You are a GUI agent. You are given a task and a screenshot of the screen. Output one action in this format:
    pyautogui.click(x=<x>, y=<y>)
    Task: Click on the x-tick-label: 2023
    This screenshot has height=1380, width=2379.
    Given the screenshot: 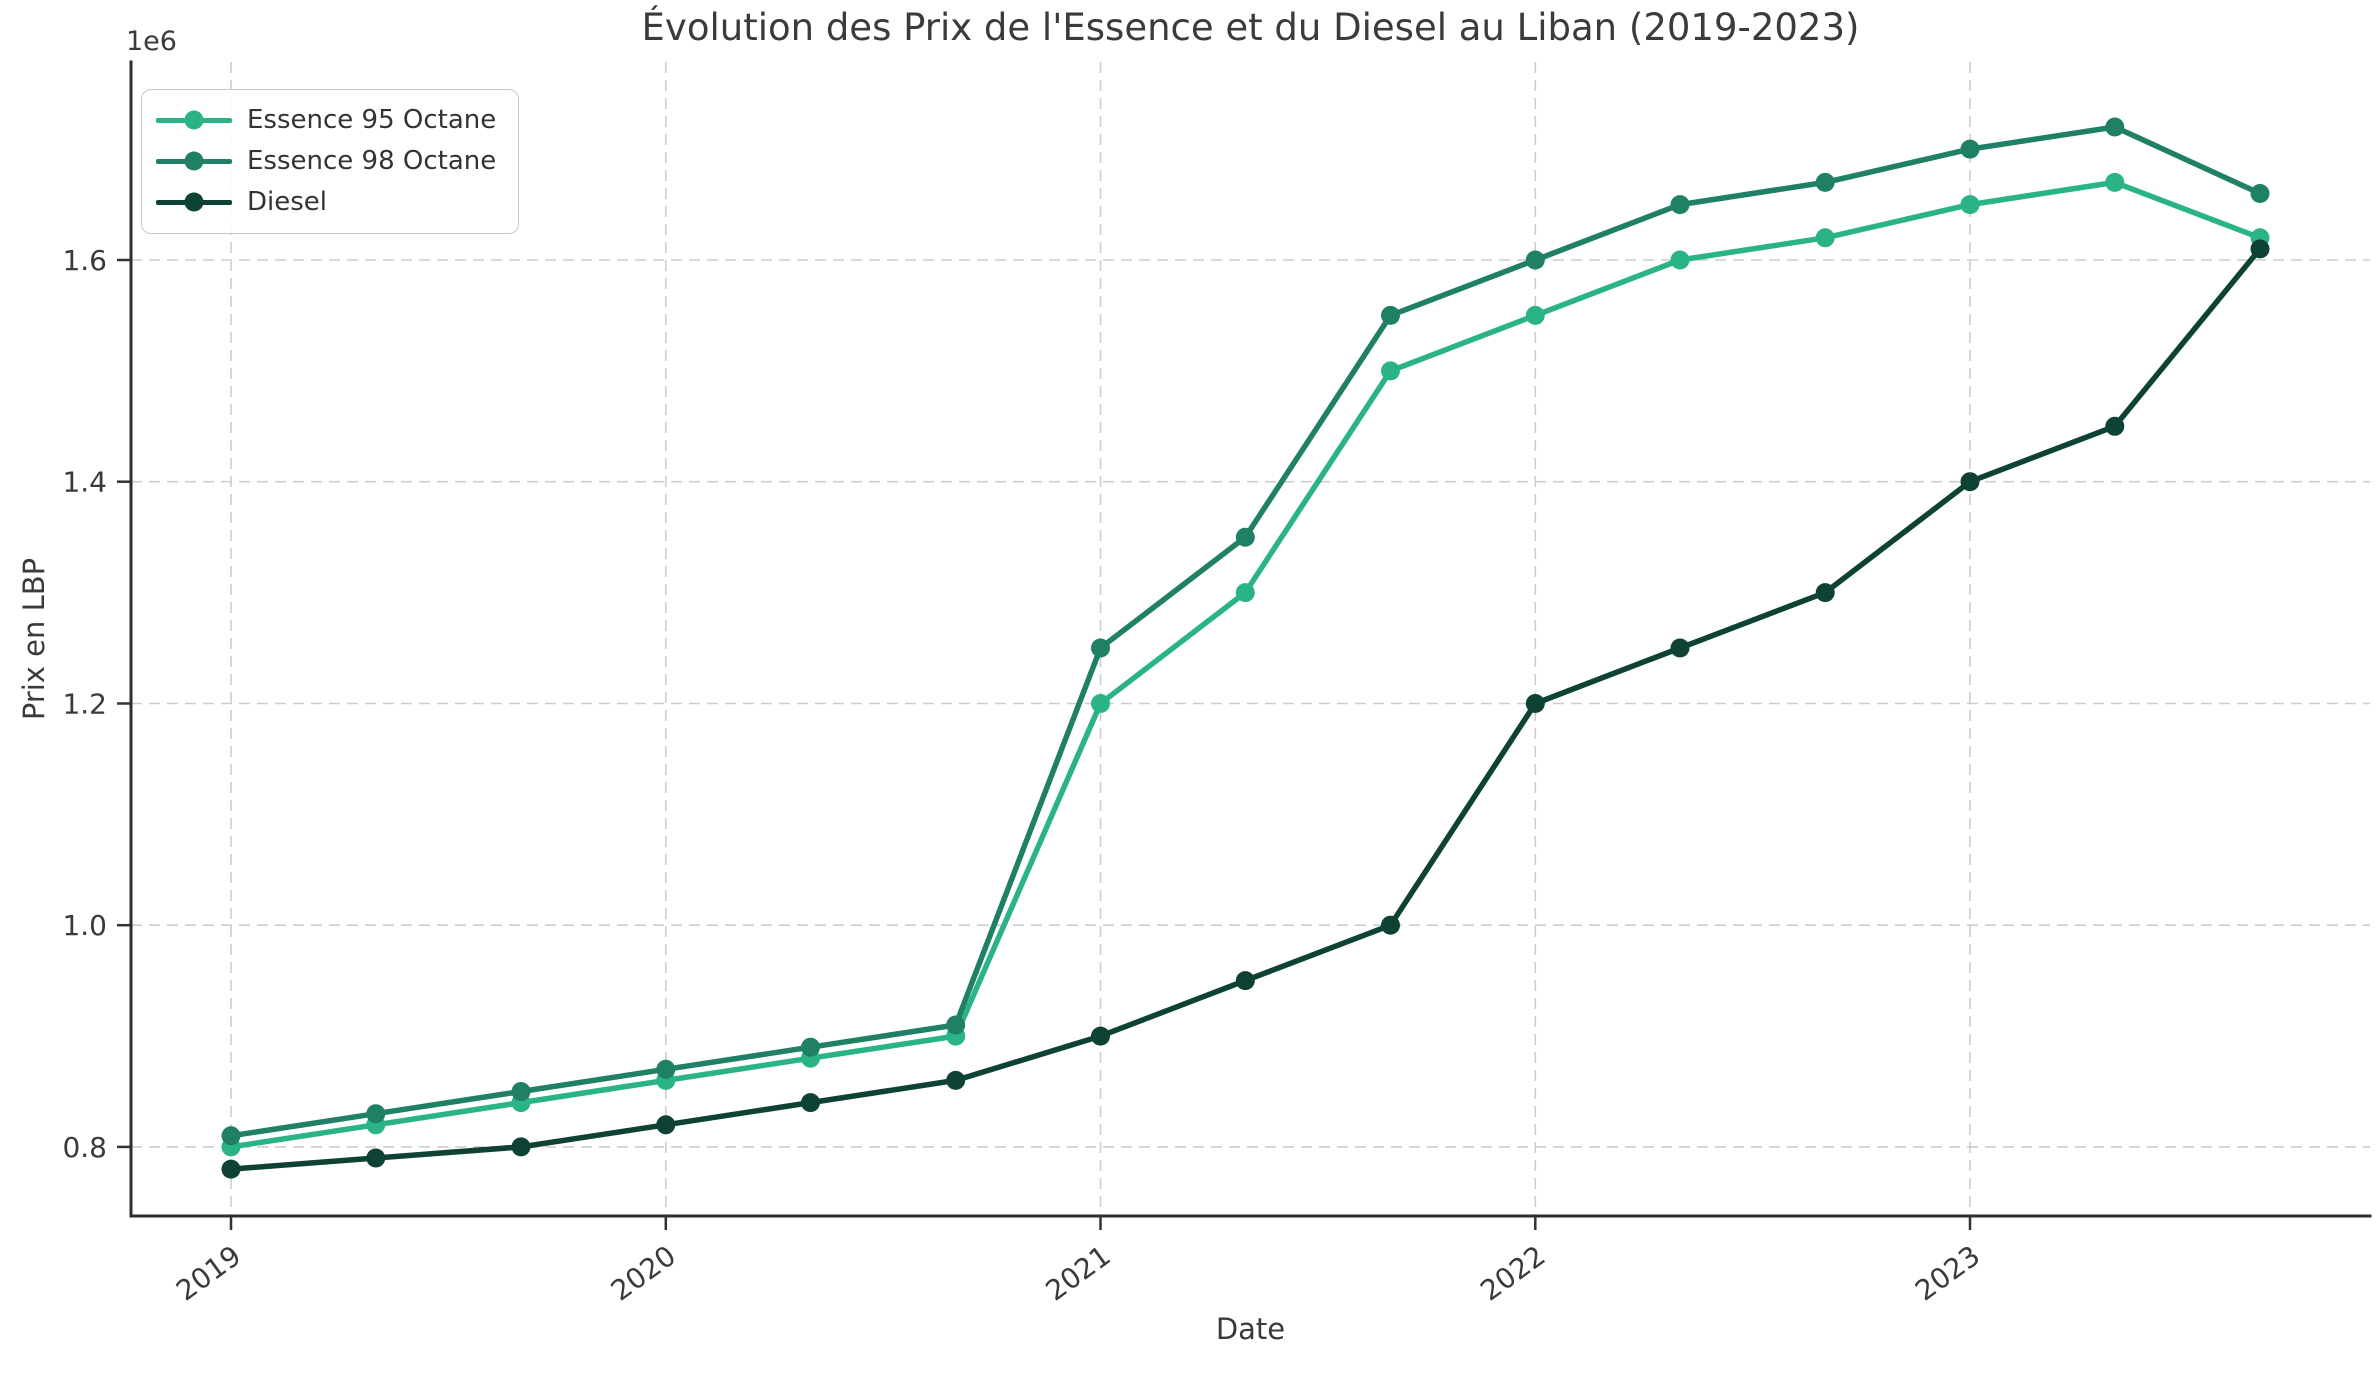 What is the action you would take?
    pyautogui.click(x=1947, y=1273)
    